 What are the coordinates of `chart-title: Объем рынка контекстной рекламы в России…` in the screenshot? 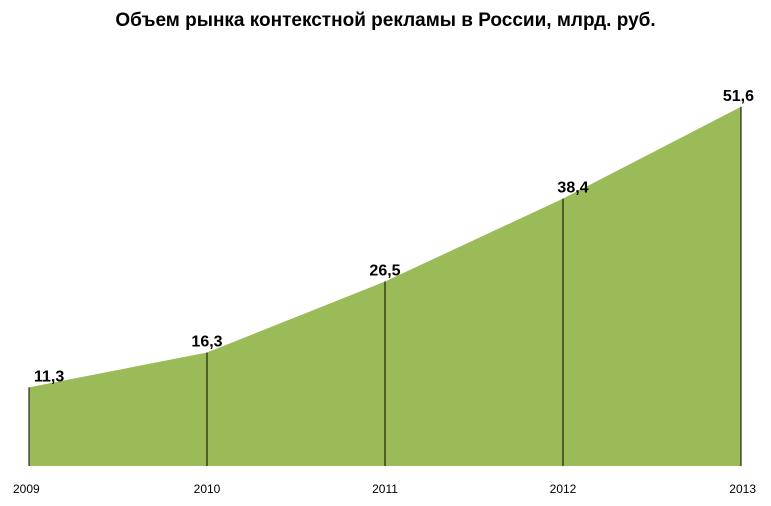 It's located at (385, 20).